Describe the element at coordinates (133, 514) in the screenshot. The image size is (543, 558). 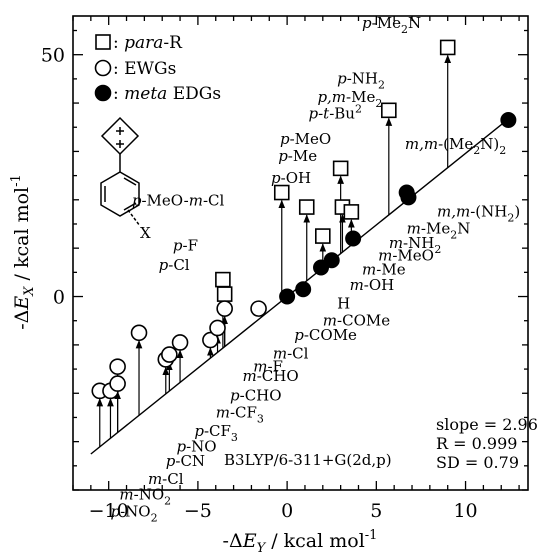
I see `point-label: p-NO2` at that location.